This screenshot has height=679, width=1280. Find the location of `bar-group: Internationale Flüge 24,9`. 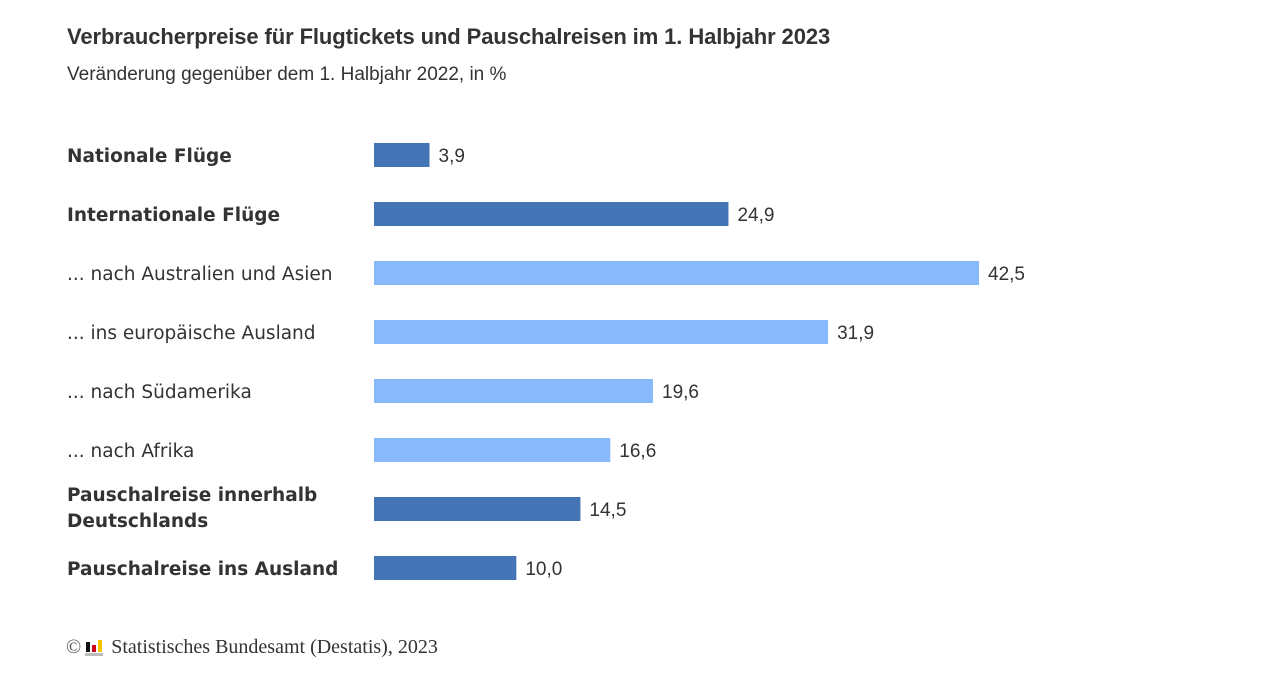

bar-group: Internationale Flüge 24,9 is located at coordinates (420, 214).